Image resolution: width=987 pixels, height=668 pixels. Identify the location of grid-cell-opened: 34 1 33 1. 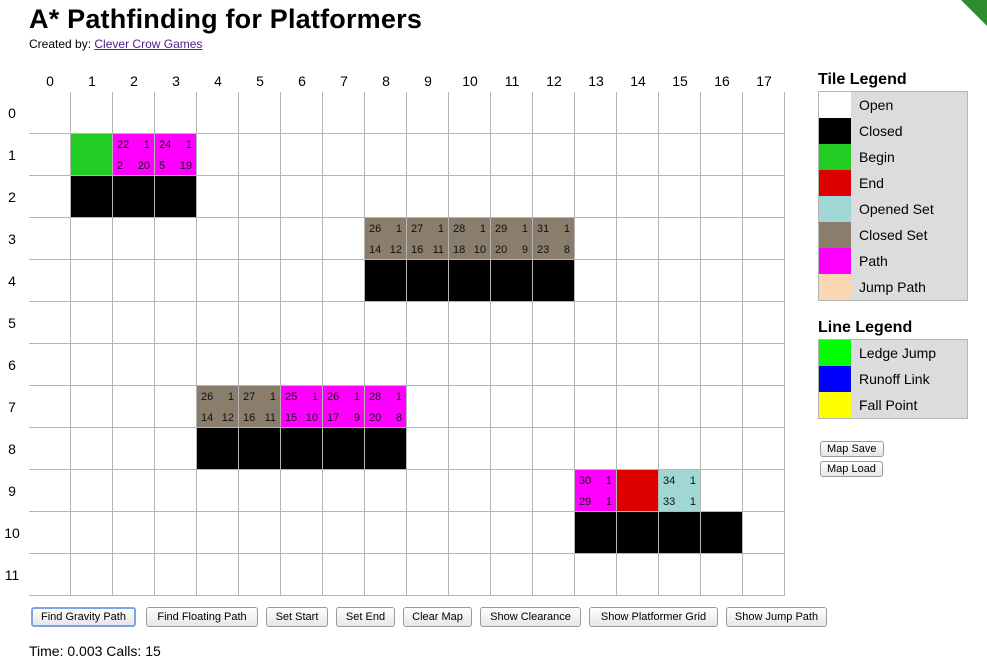
(680, 491).